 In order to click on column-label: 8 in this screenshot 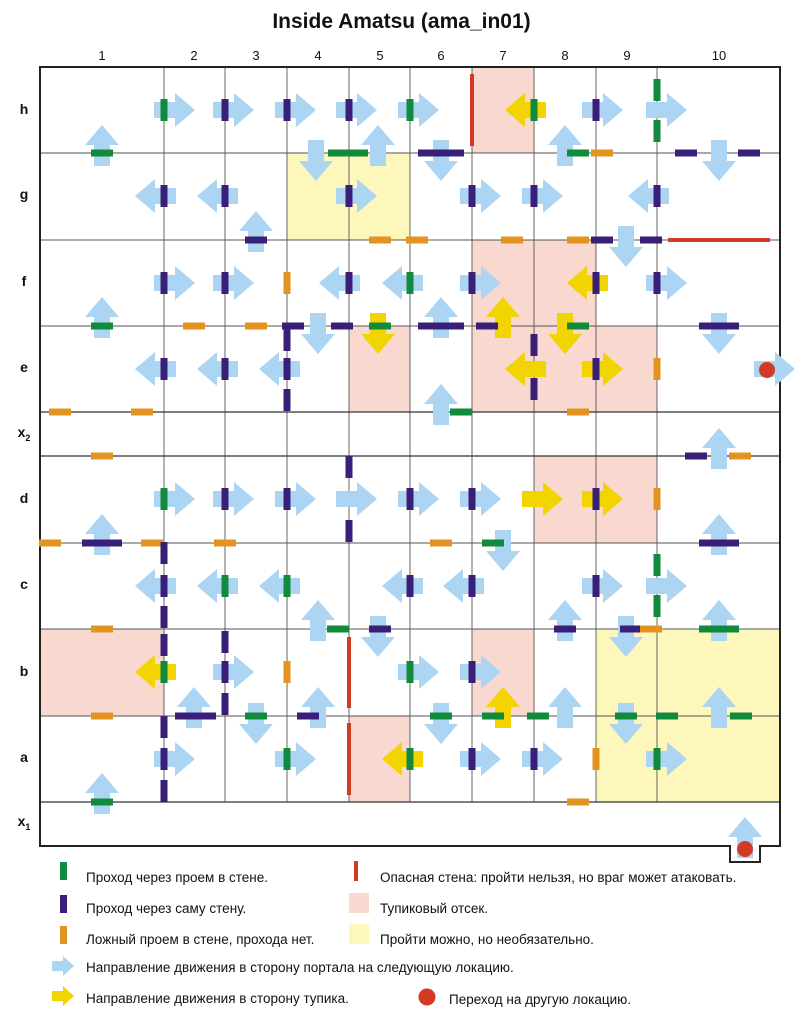, I will do `click(564, 55)`.